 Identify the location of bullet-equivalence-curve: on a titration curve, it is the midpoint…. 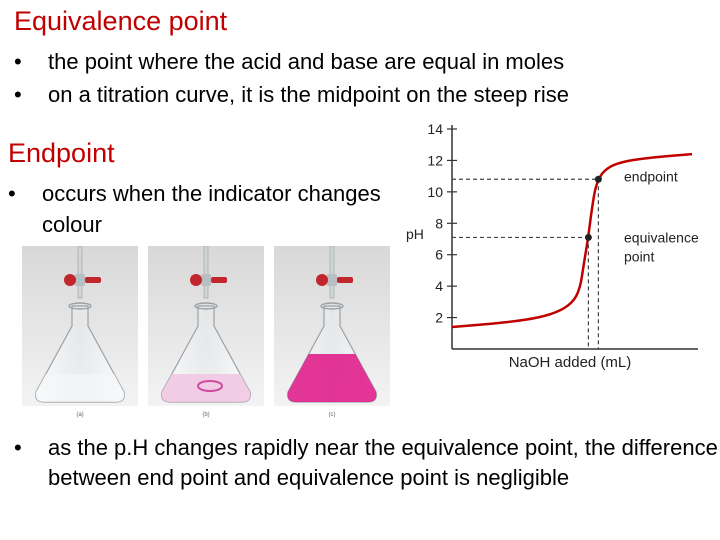
(367, 95).